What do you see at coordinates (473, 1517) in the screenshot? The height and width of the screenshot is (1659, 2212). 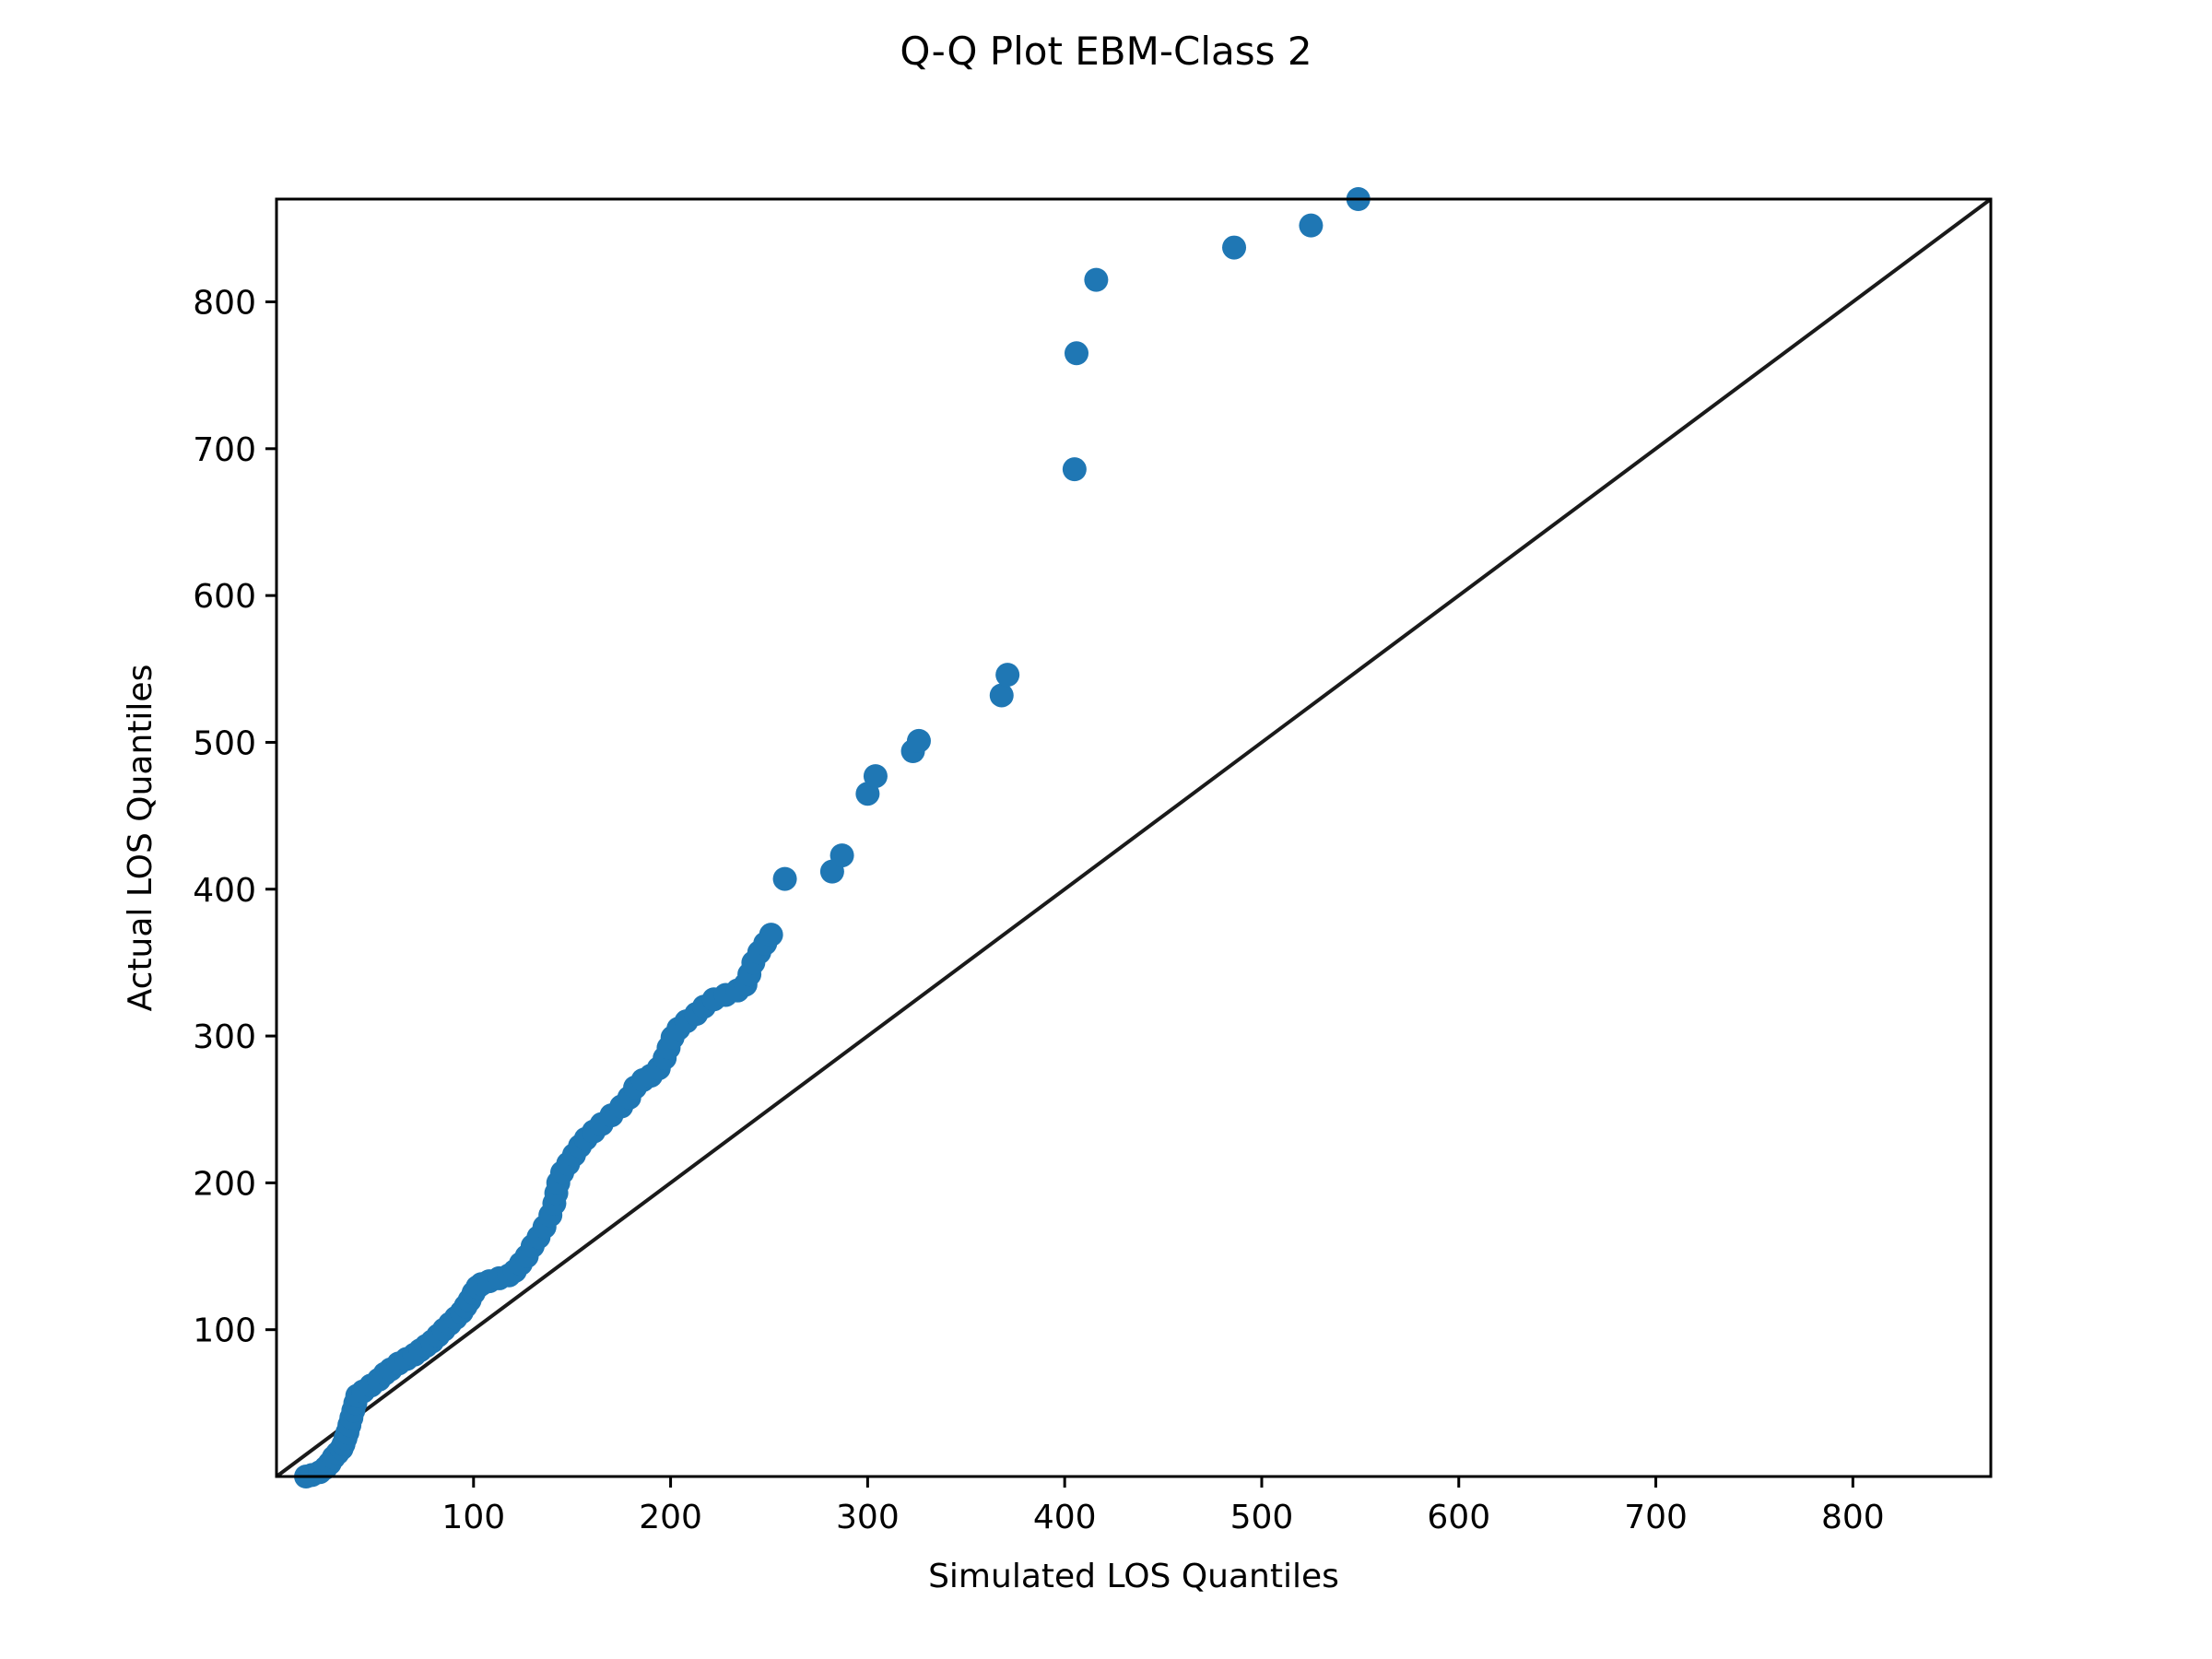 I see `x-tick-label: 100` at bounding box center [473, 1517].